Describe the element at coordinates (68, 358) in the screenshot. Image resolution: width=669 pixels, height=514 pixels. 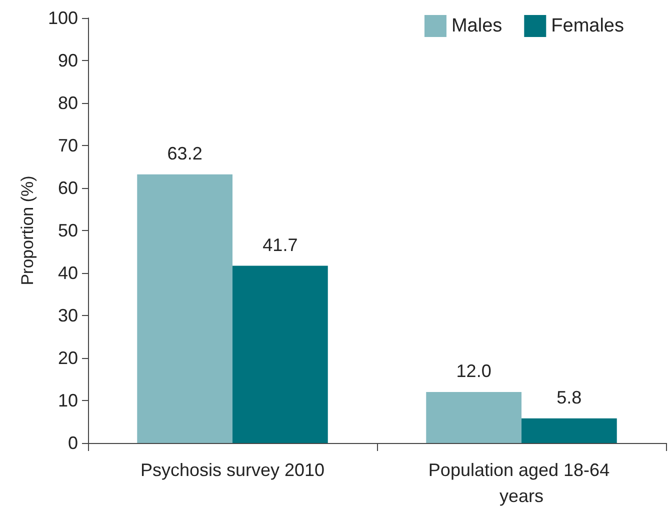
I see `y-tick-label: 20` at that location.